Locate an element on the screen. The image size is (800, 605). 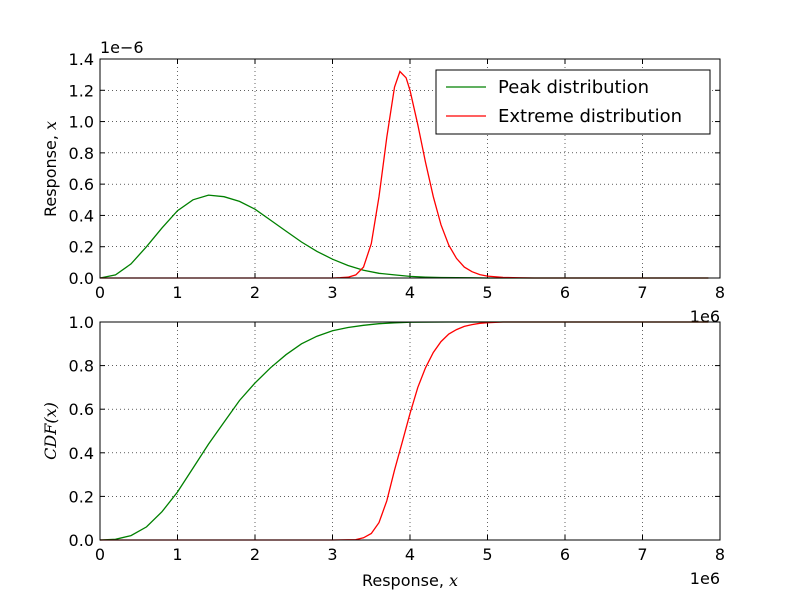
top-y-axis-label: Response, x is located at coordinates (50, 169).